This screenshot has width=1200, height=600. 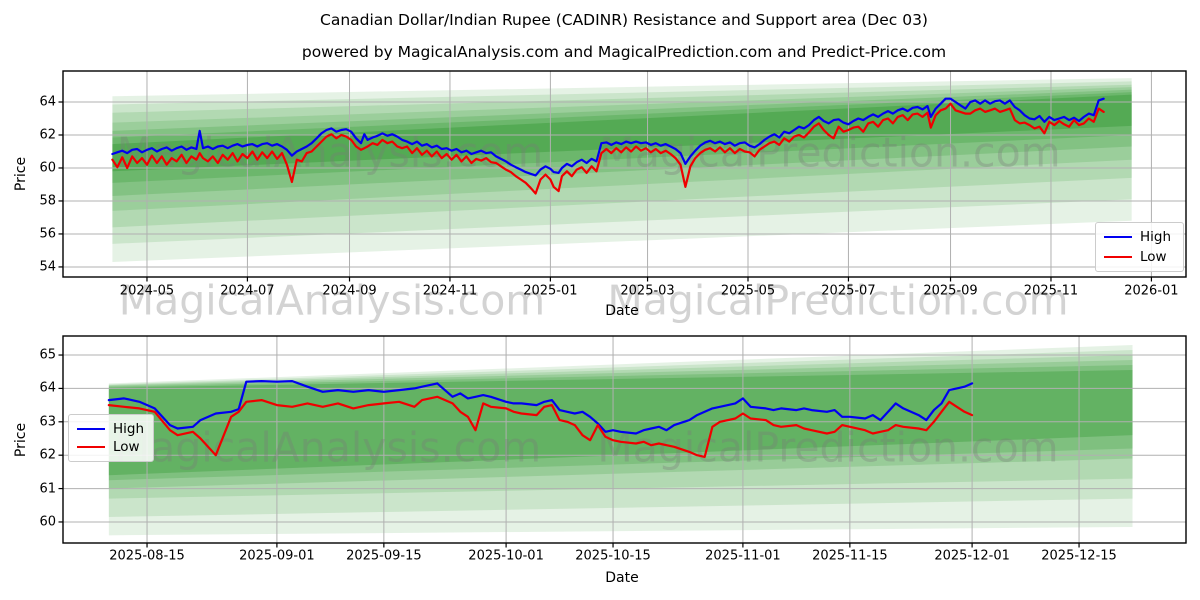 What do you see at coordinates (950, 291) in the screenshot?
I see `x-tick-label: 2025-09` at bounding box center [950, 291].